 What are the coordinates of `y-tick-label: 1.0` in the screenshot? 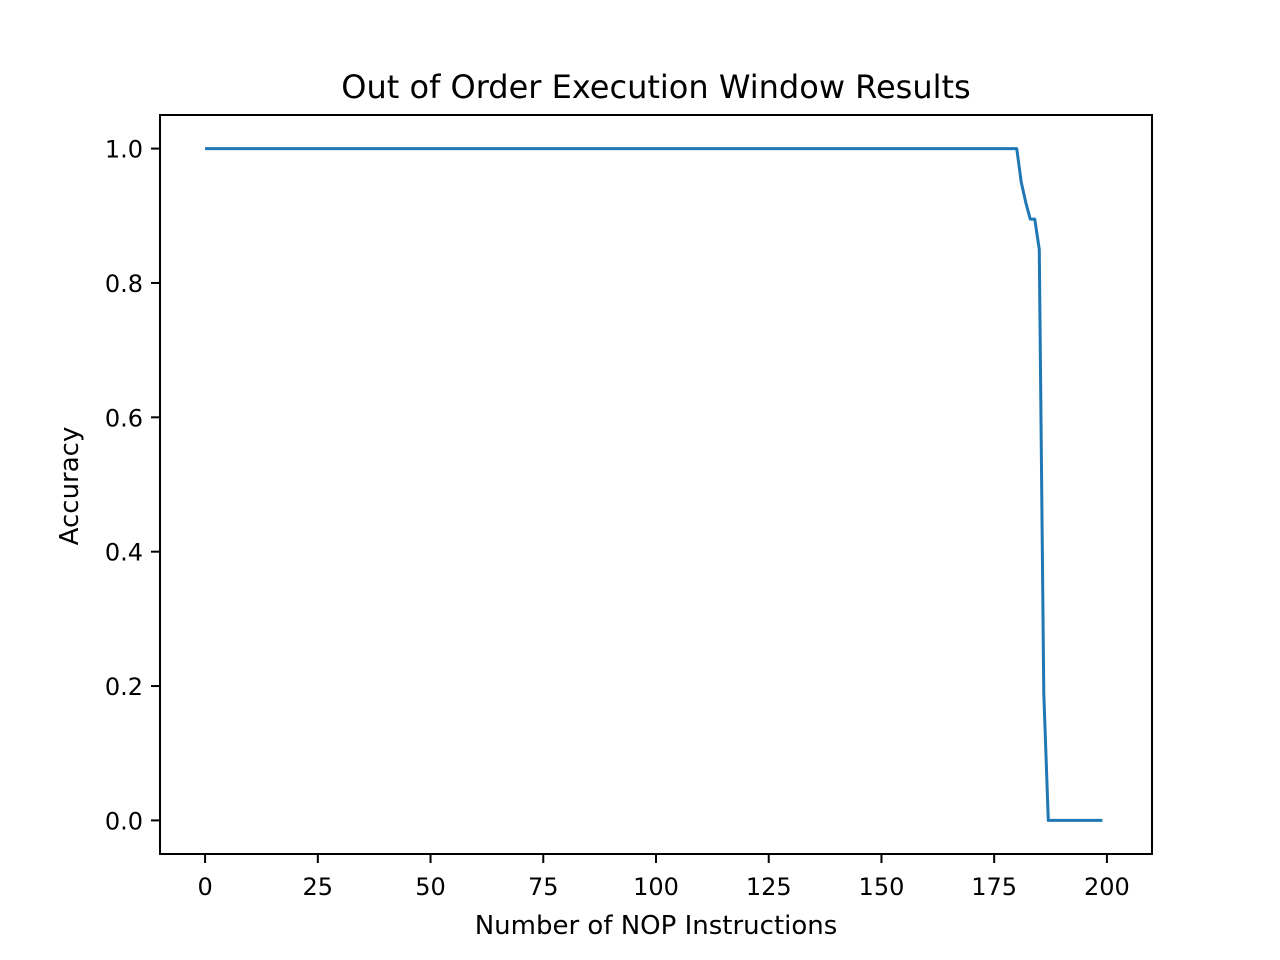 It's located at (124, 150).